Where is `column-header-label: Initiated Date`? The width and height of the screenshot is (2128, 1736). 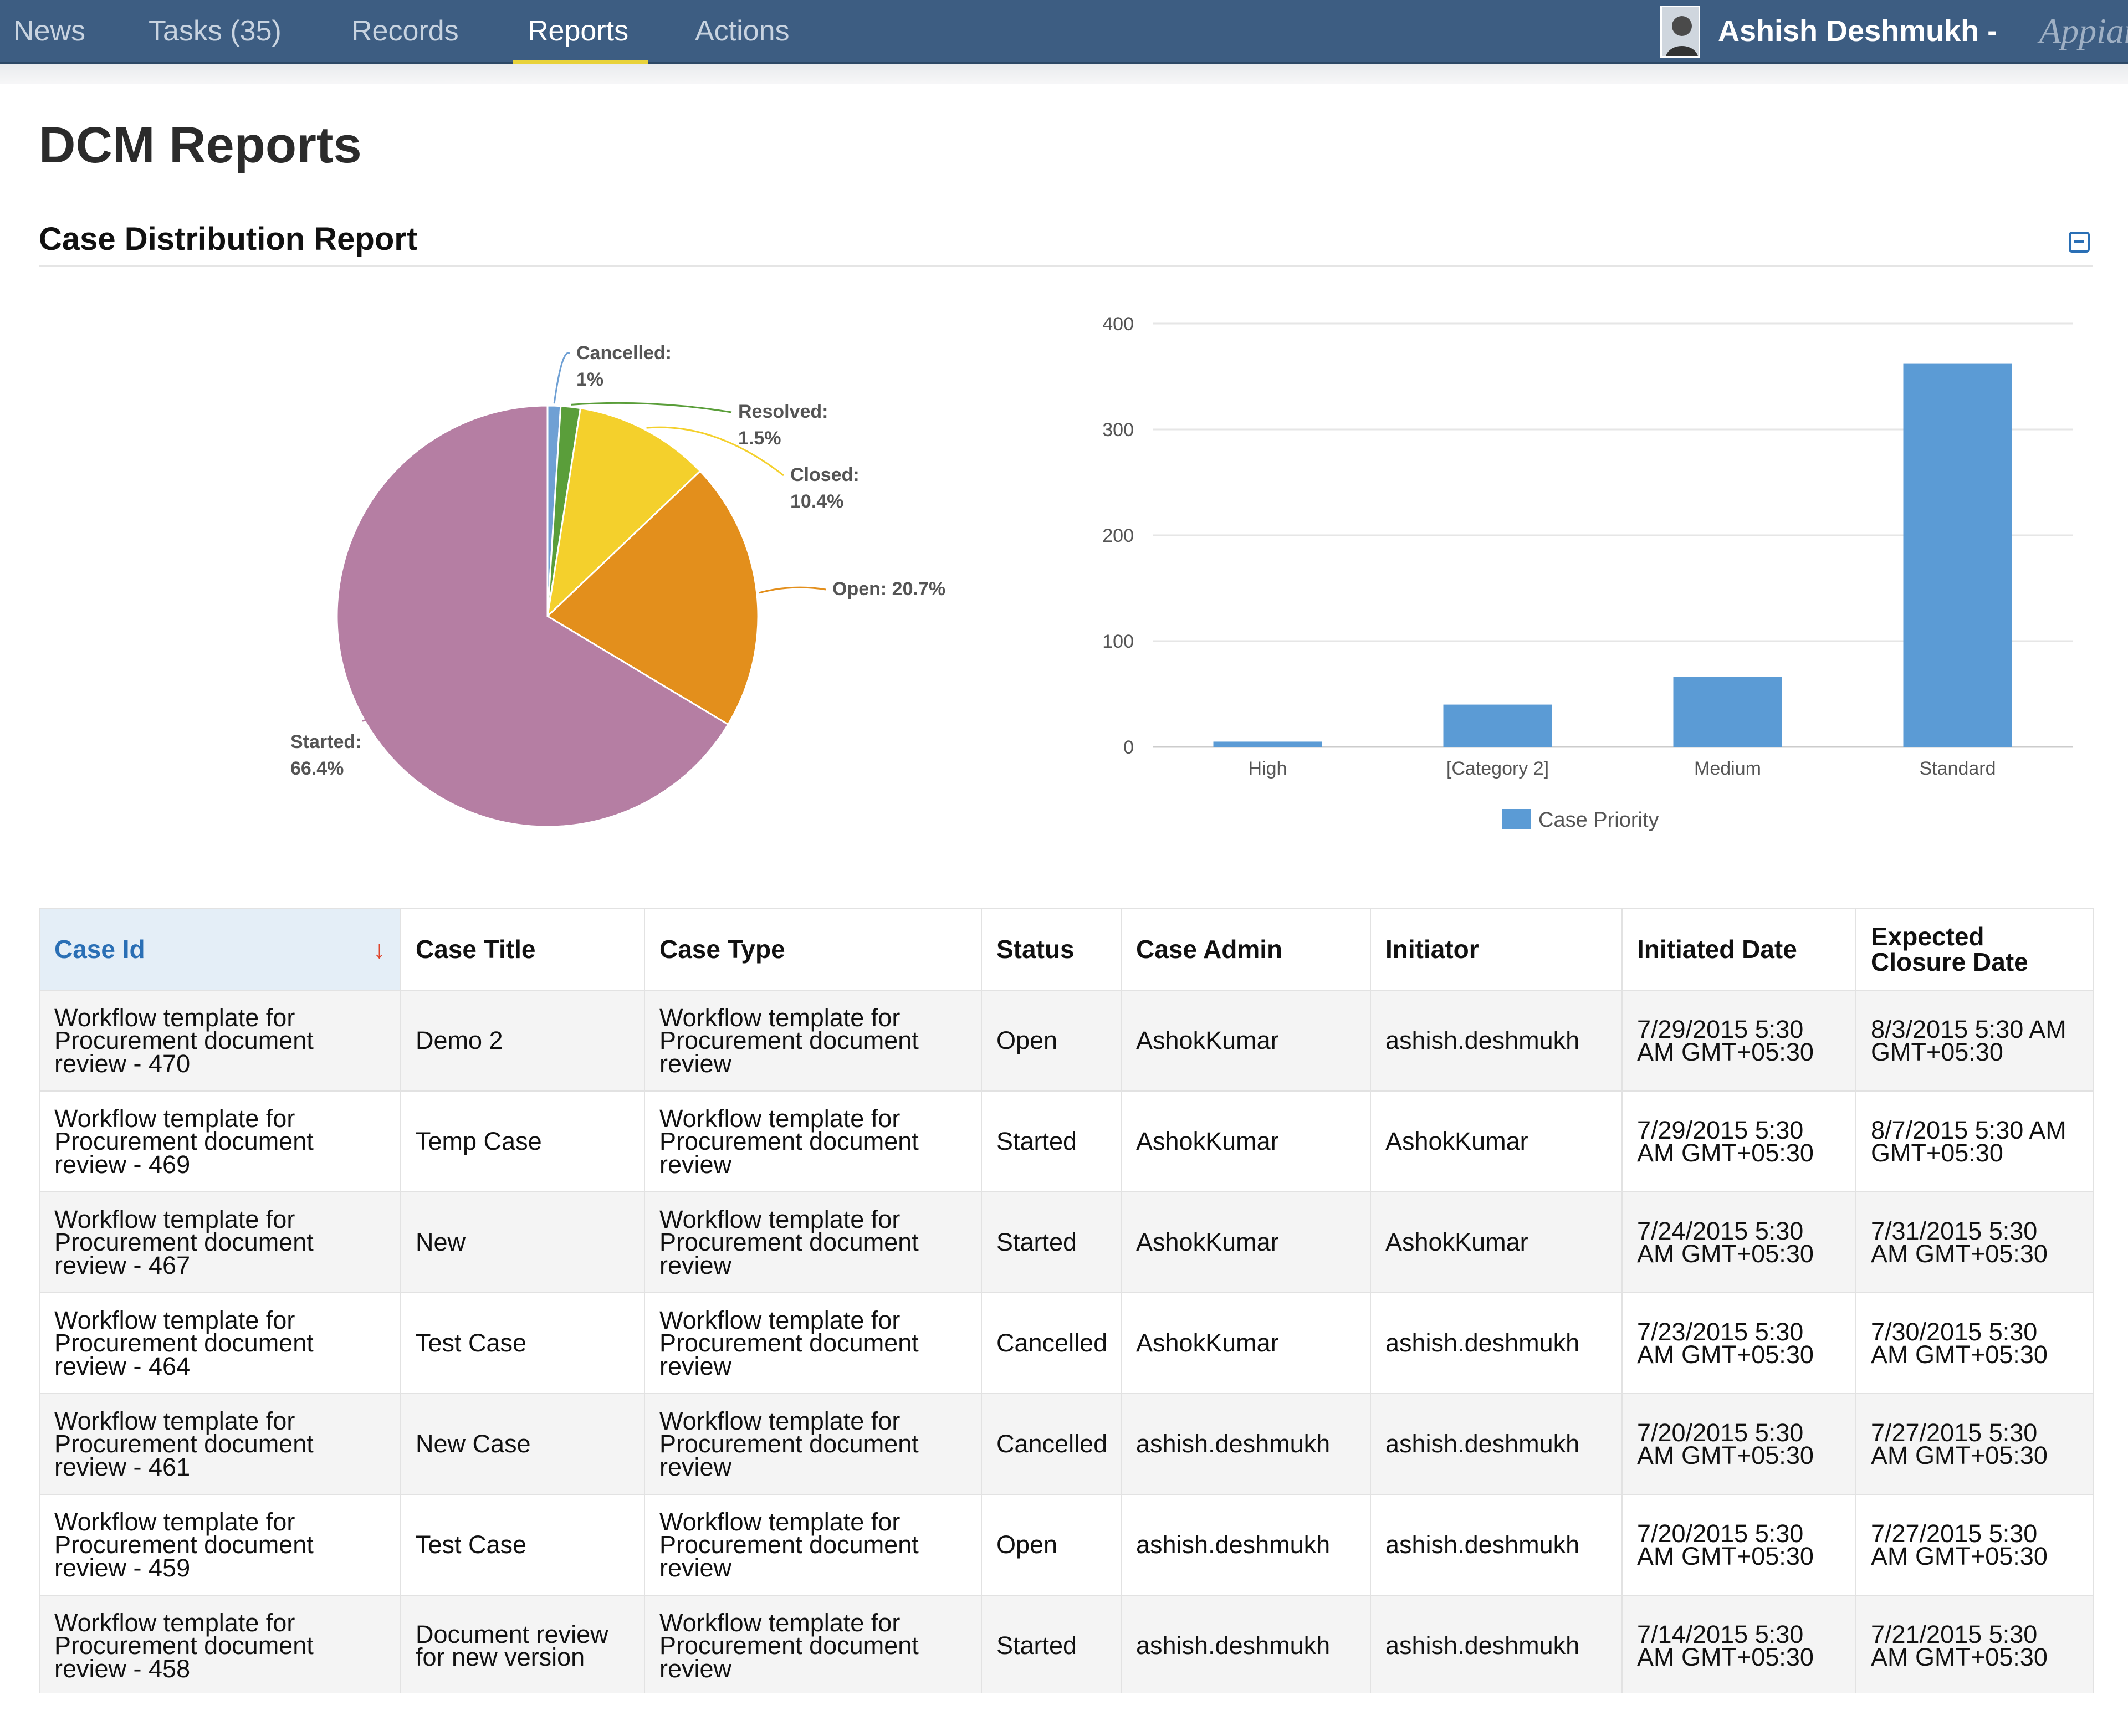
column-header-label: Initiated Date is located at coordinates (1717, 949).